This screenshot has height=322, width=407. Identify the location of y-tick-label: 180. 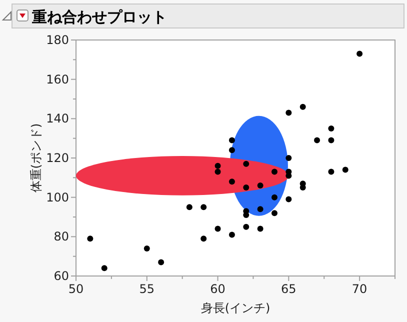
(57, 40).